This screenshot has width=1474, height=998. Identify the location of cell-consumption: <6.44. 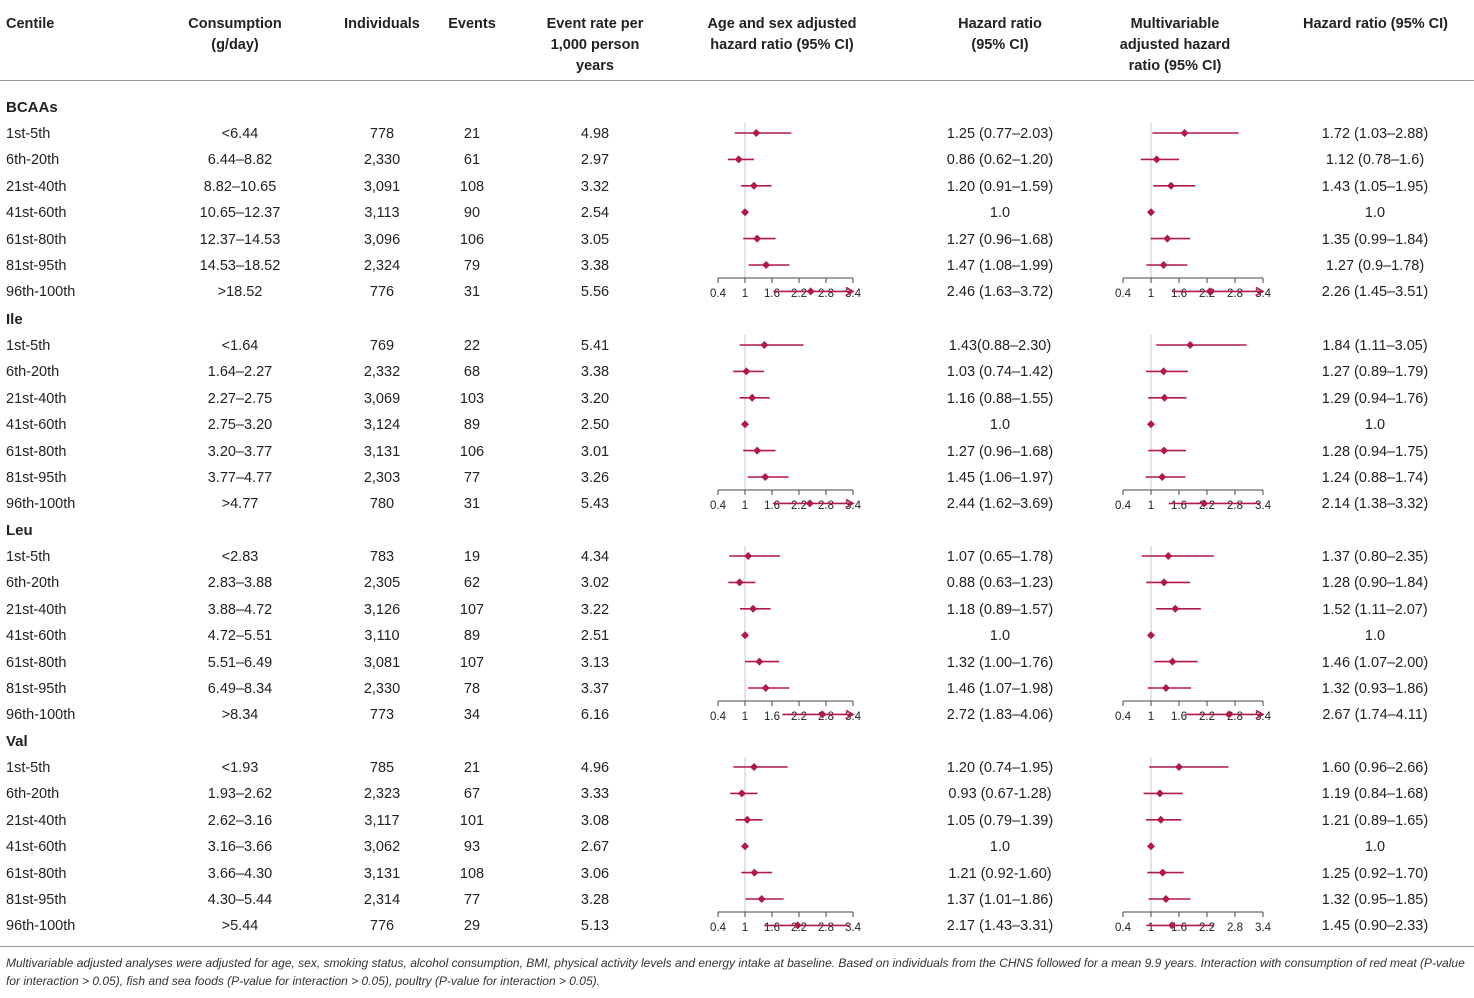
(240, 134).